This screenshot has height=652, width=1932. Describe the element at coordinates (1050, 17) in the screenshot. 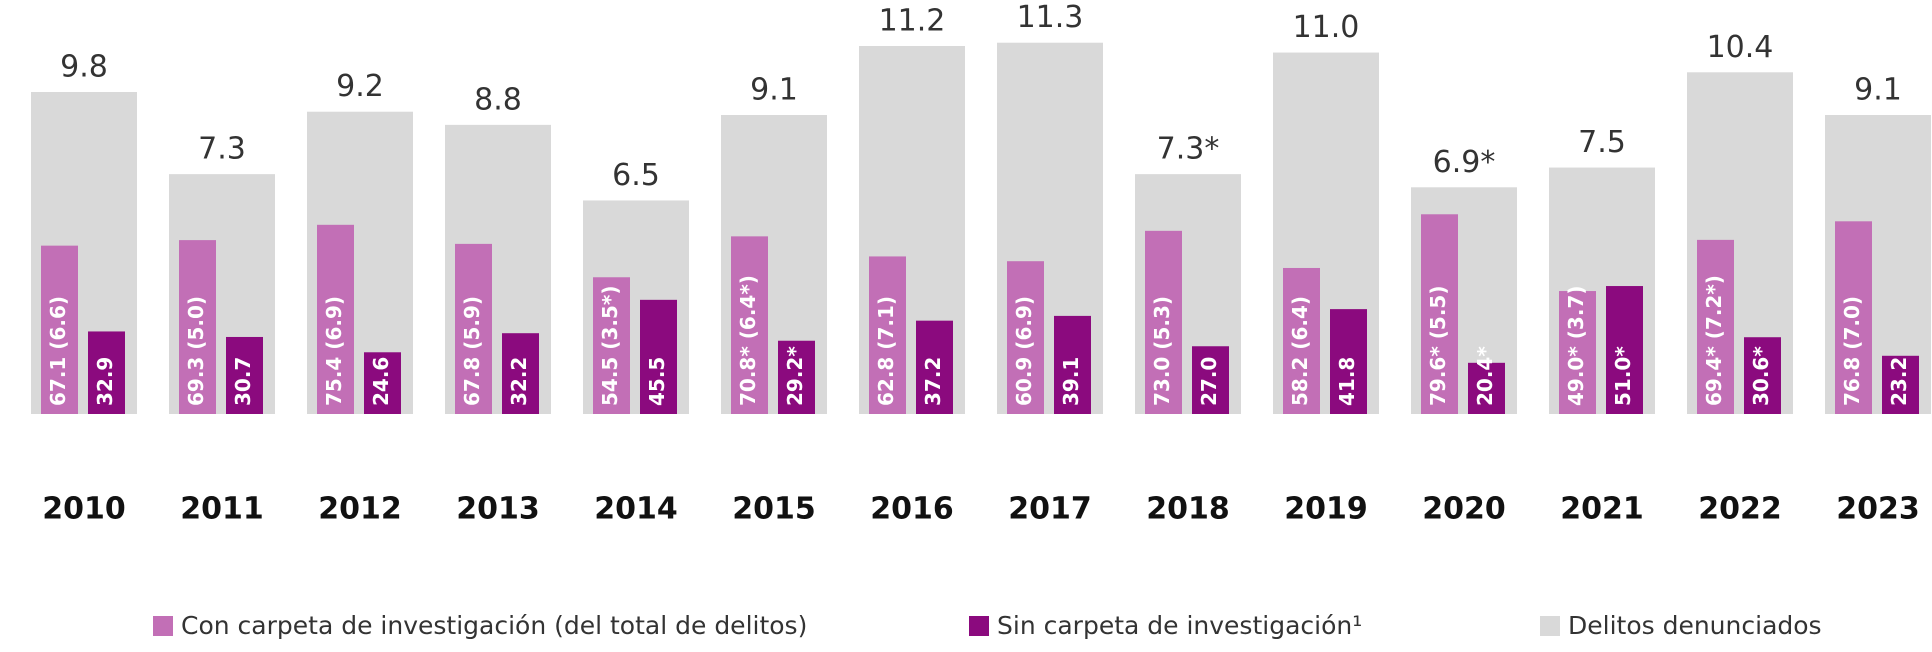

I see `value-label: 11.3` at that location.